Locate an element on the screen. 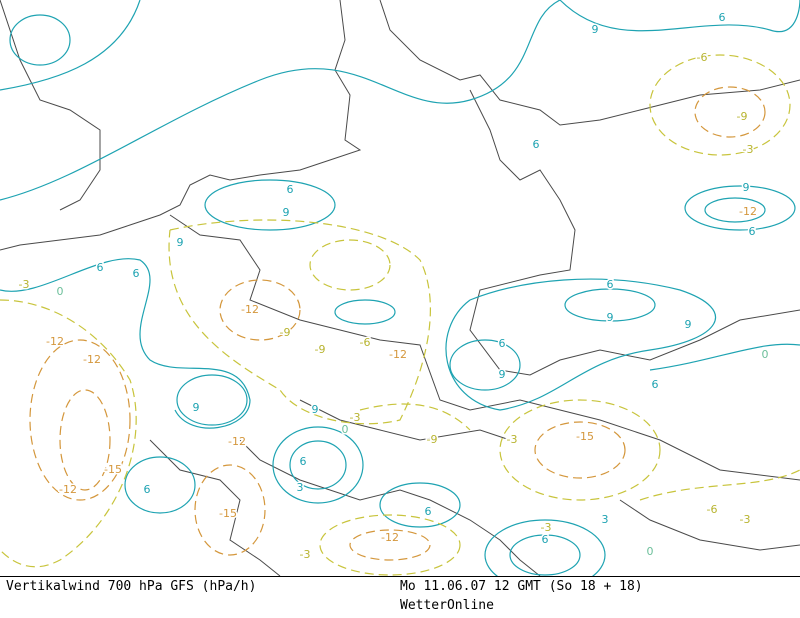 The image size is (800, 618). run-time: Mo 11.06.07 12 GMT (So 18 + 18) is located at coordinates (521, 586).